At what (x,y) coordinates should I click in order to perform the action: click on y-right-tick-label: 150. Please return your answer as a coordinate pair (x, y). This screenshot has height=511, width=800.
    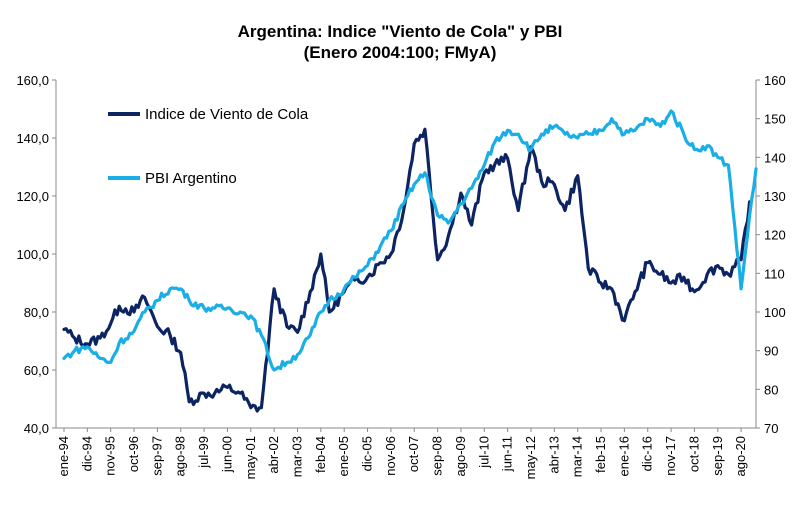
    Looking at the image, I should click on (775, 119).